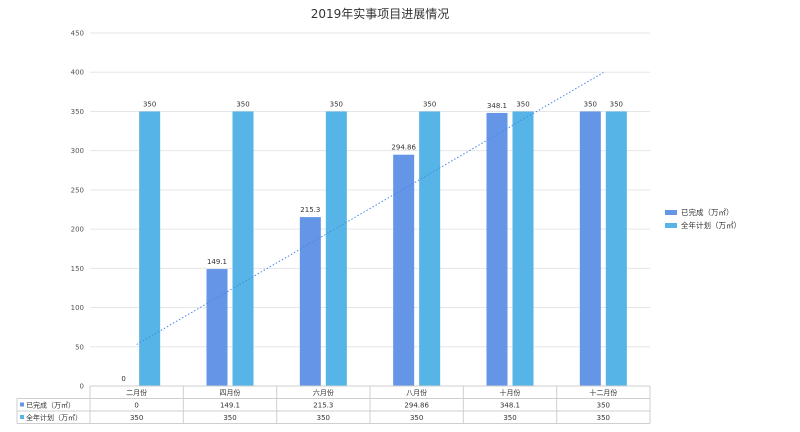 Image resolution: width=800 pixels, height=432 pixels. What do you see at coordinates (136, 406) in the screenshot?
I see `table-cell: 0` at bounding box center [136, 406].